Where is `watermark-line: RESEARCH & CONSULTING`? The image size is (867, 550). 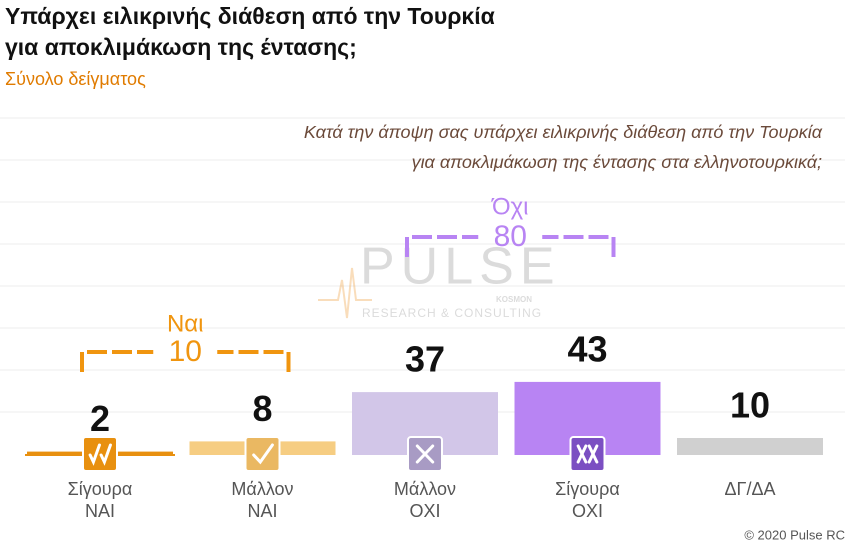
watermark-line: RESEARCH & CONSULTING is located at coordinates (452, 313).